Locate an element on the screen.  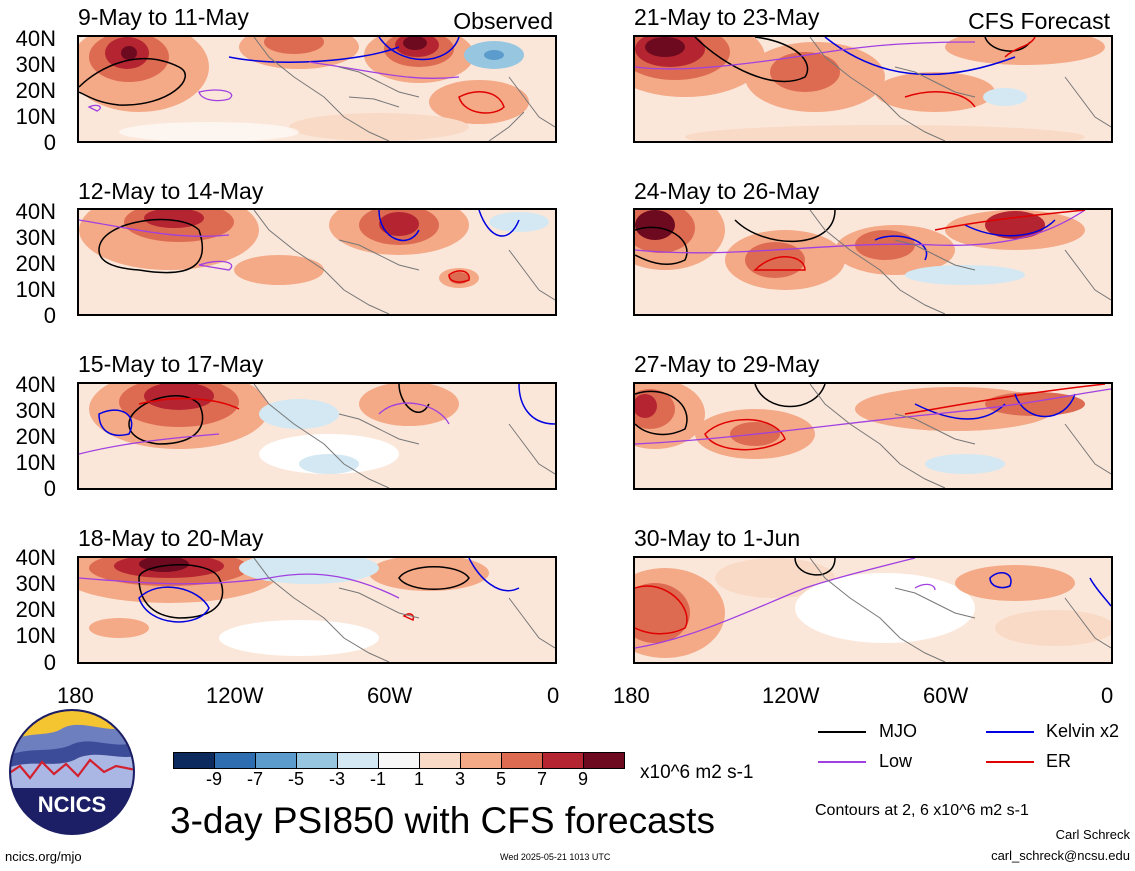
site-link: ncics.org/mjo is located at coordinates (43, 856).